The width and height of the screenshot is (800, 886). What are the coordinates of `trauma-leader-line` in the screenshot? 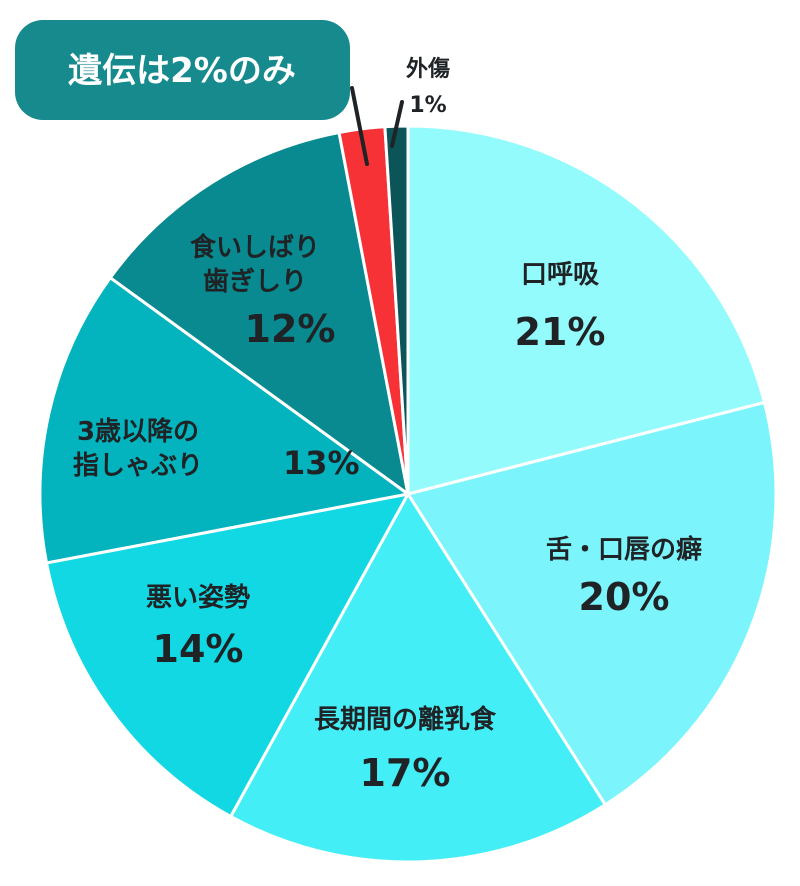 It's located at (397, 124).